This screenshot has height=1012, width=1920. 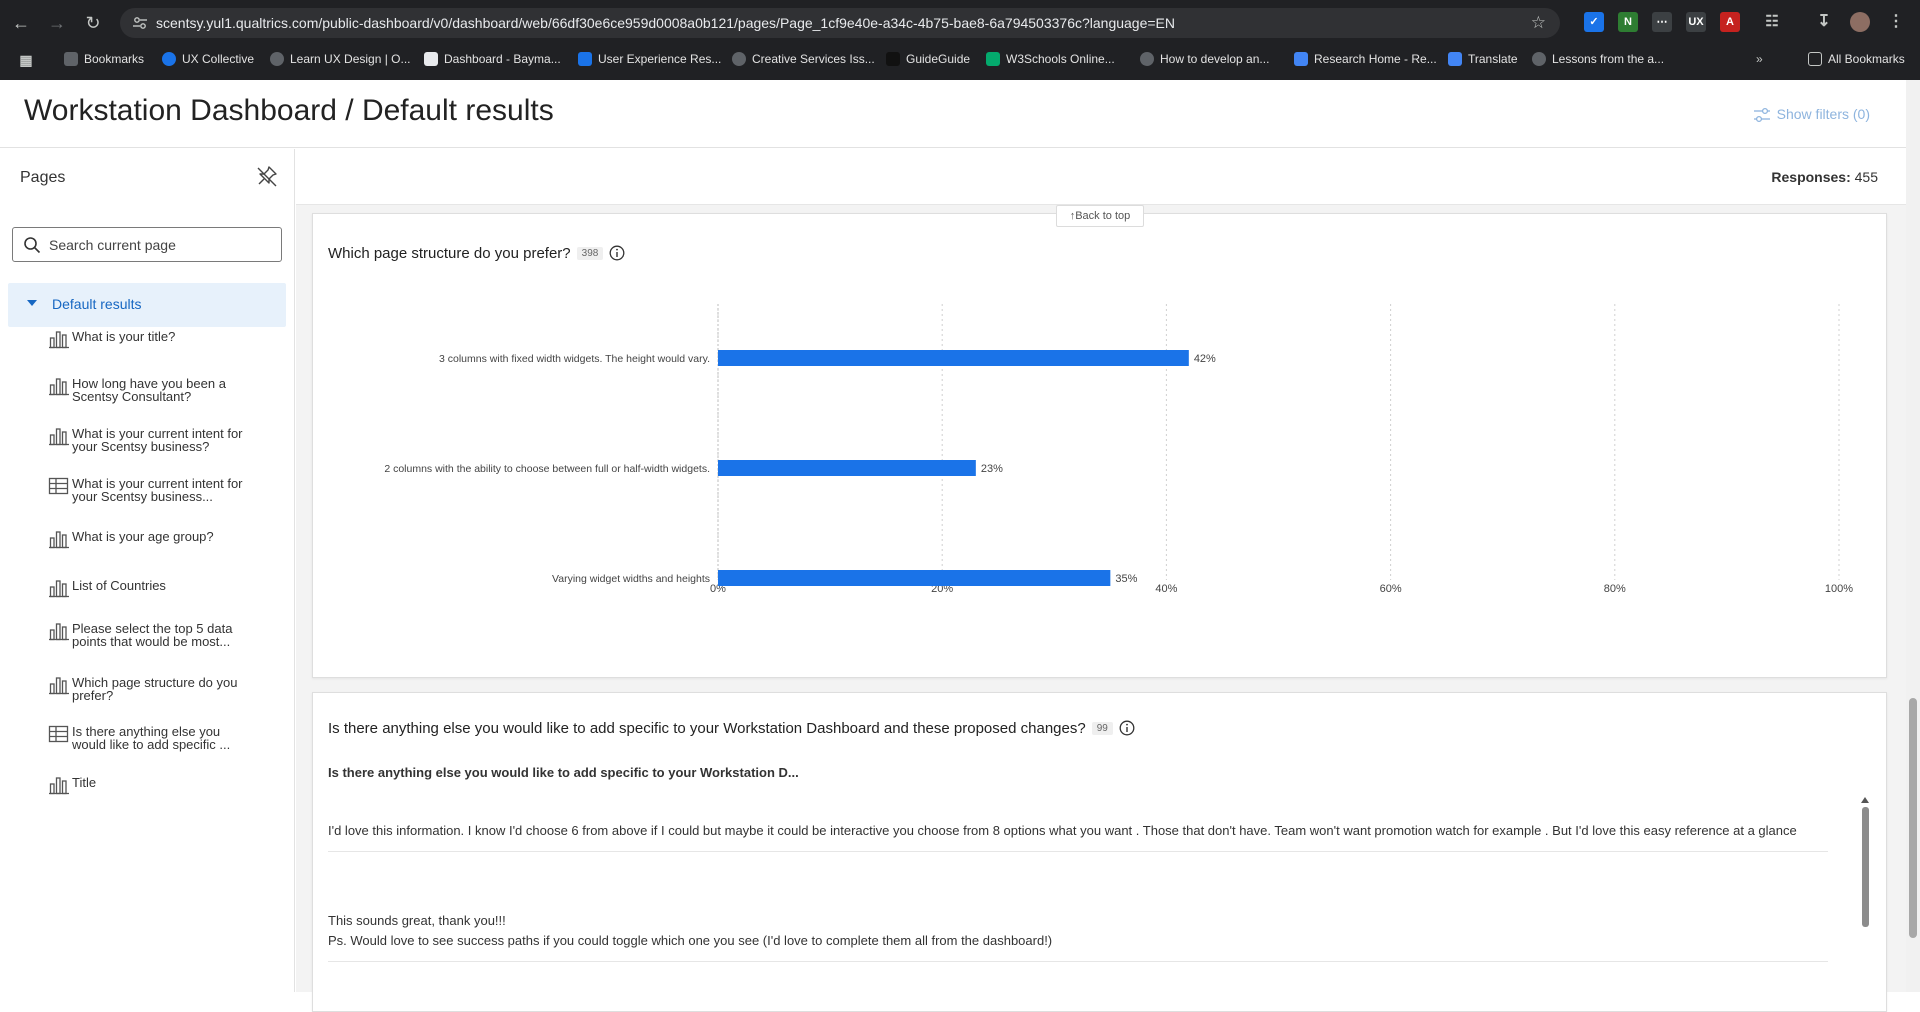 What do you see at coordinates (1759, 59) in the screenshot?
I see `more-bookmarks-chevron-icon: »` at bounding box center [1759, 59].